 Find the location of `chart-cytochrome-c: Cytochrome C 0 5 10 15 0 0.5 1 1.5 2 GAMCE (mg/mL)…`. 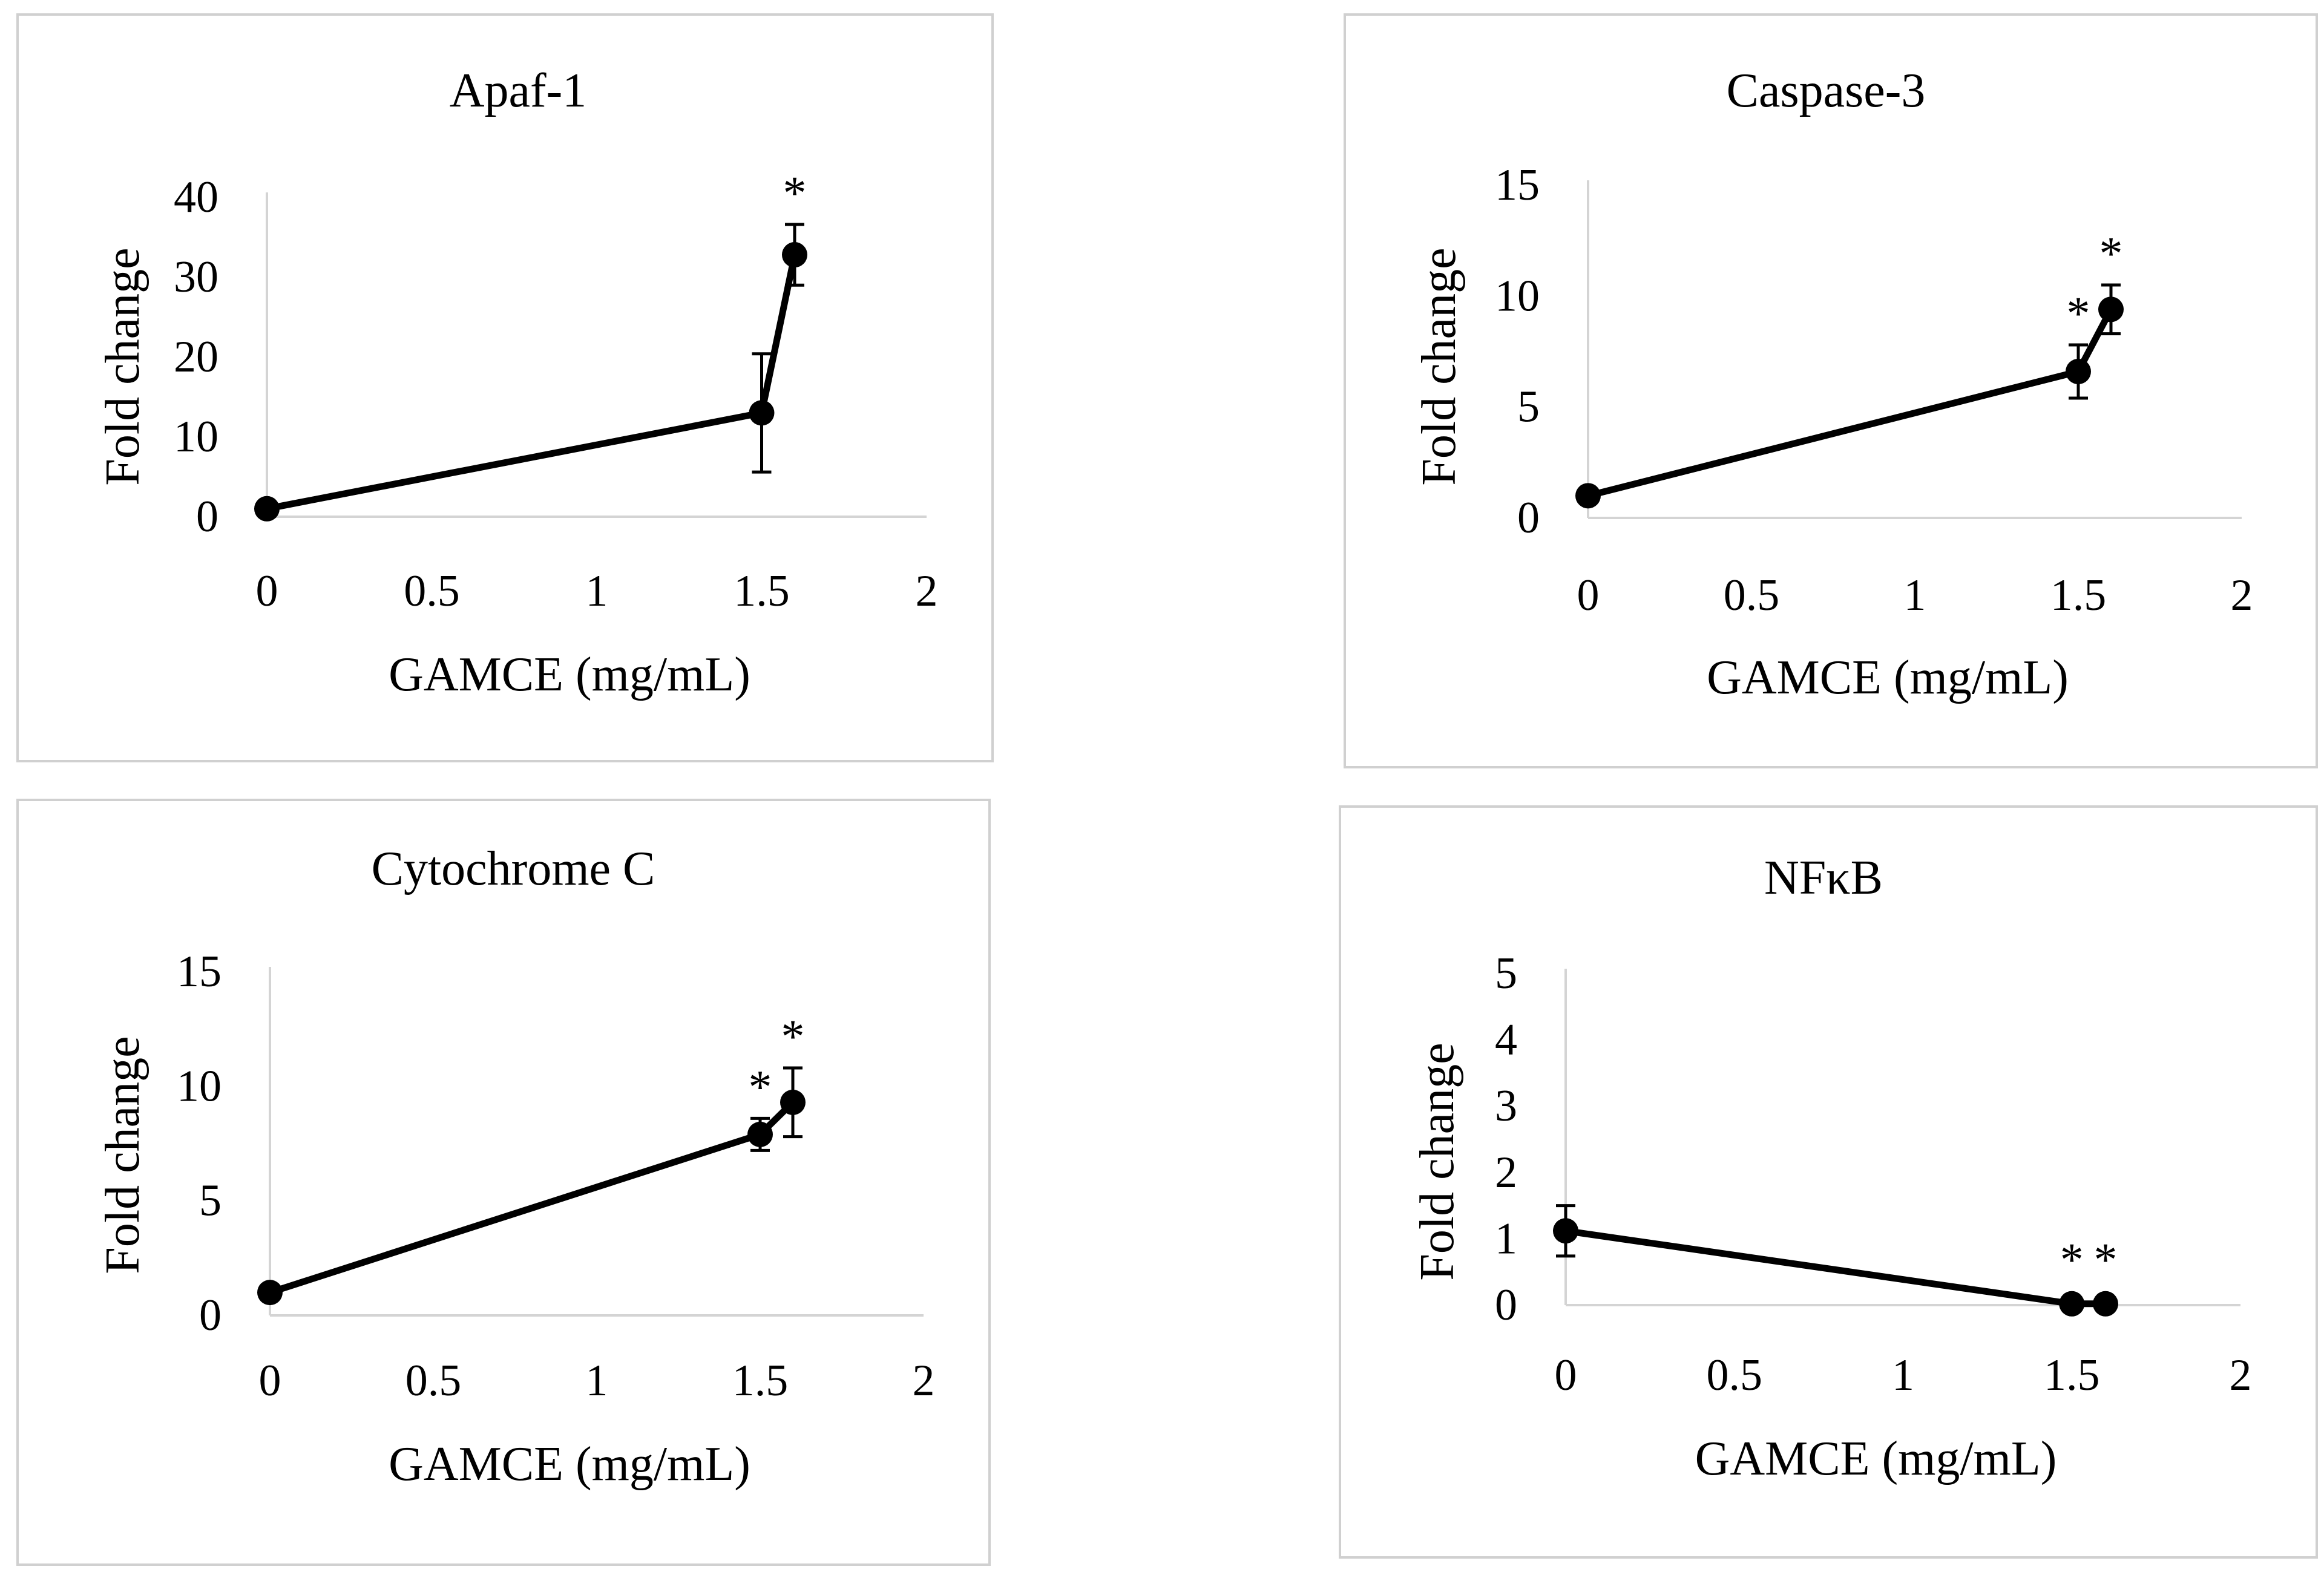

chart-cytochrome-c: Cytochrome C 0 5 10 15 0 0.5 1 1.5 2 GAMCE (mg/mL)… is located at coordinates (515, 1166).